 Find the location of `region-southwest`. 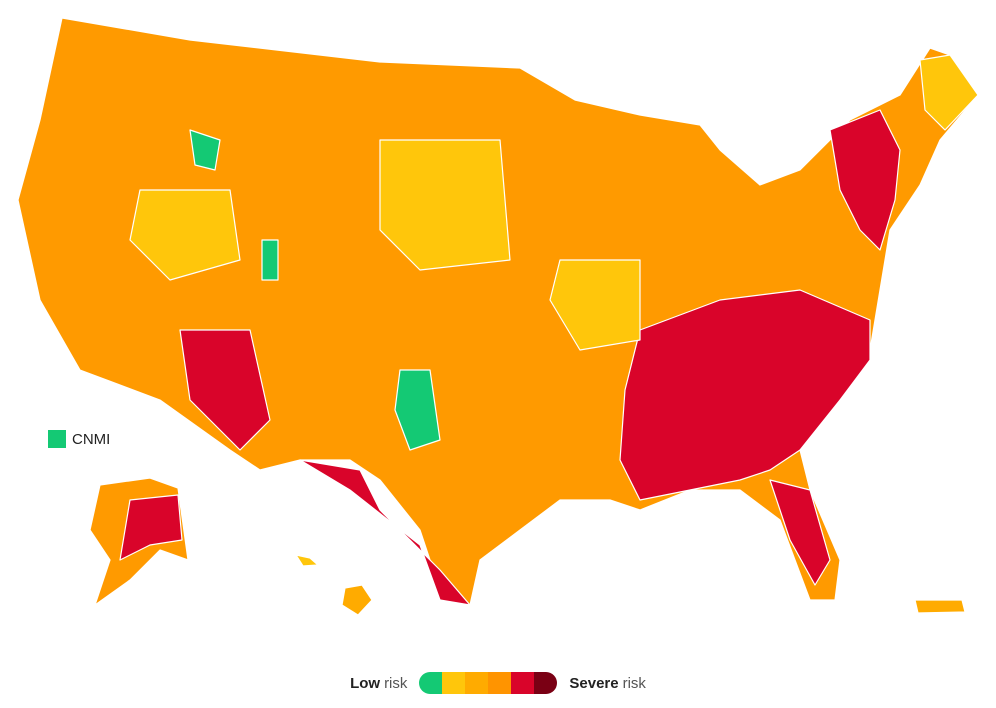

region-southwest is located at coordinates (225, 390).